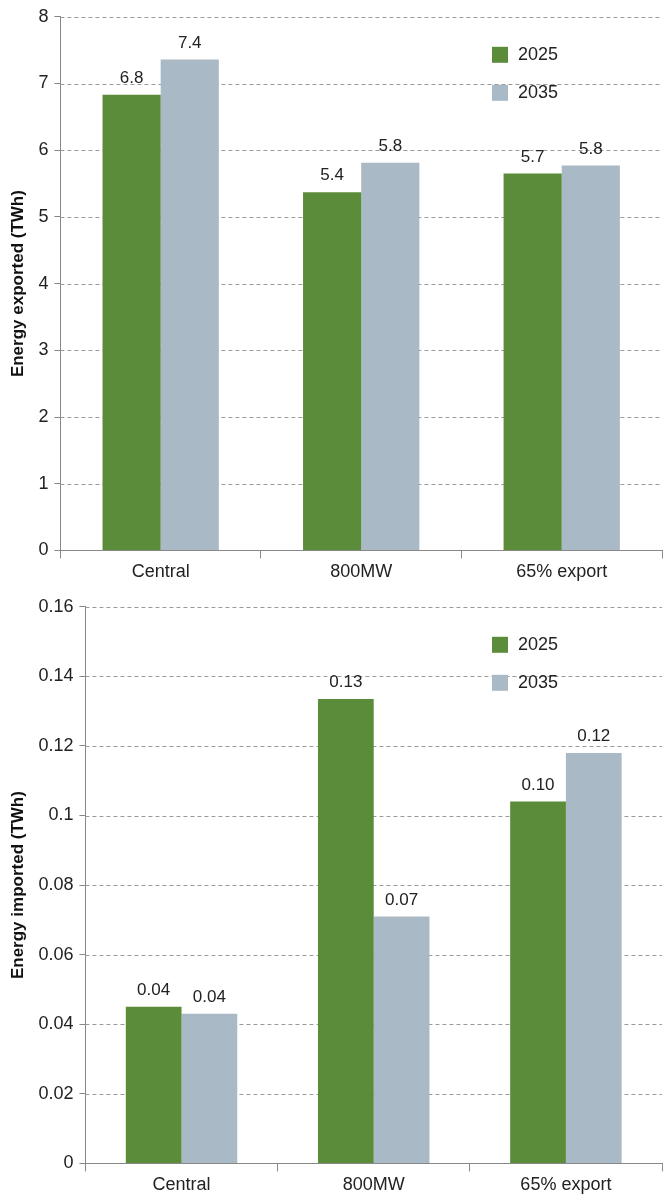  Describe the element at coordinates (61, 814) in the screenshot. I see `y-tick-label: 0.1` at that location.